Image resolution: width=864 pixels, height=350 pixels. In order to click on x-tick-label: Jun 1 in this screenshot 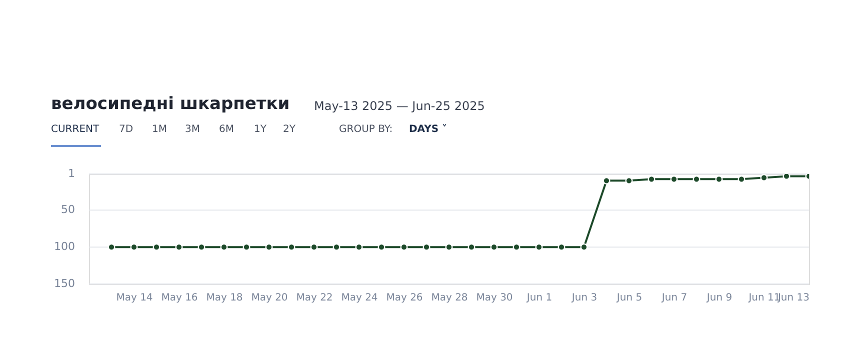, I will do `click(539, 298)`.